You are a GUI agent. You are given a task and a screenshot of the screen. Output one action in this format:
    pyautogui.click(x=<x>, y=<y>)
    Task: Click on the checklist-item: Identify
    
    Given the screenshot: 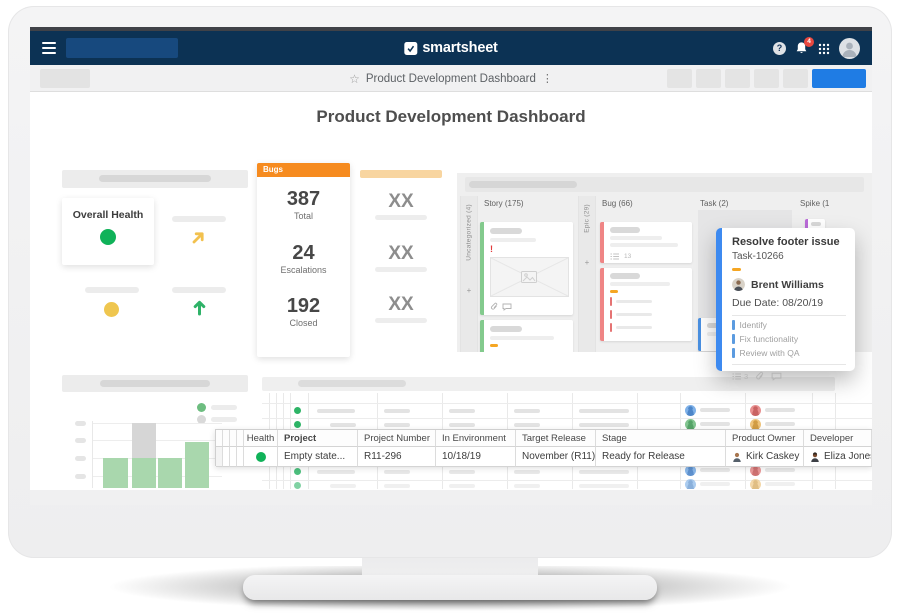 What is the action you would take?
    pyautogui.click(x=789, y=325)
    